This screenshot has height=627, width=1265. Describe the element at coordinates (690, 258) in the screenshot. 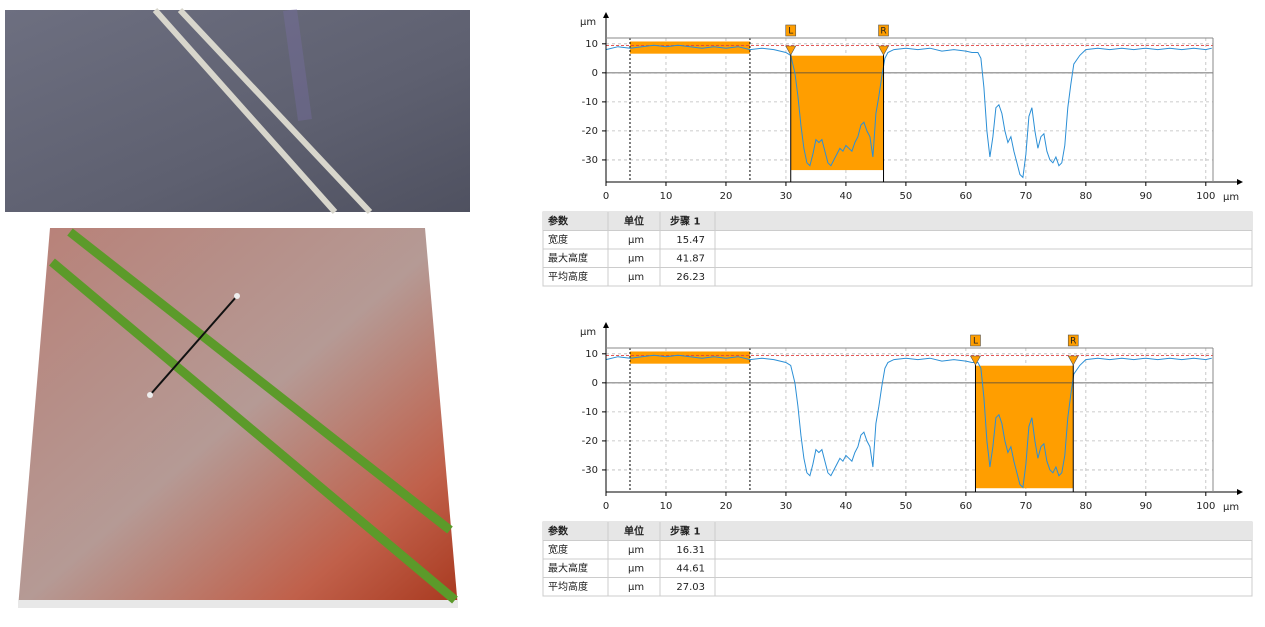

I see `table-cell: 41.87` at that location.